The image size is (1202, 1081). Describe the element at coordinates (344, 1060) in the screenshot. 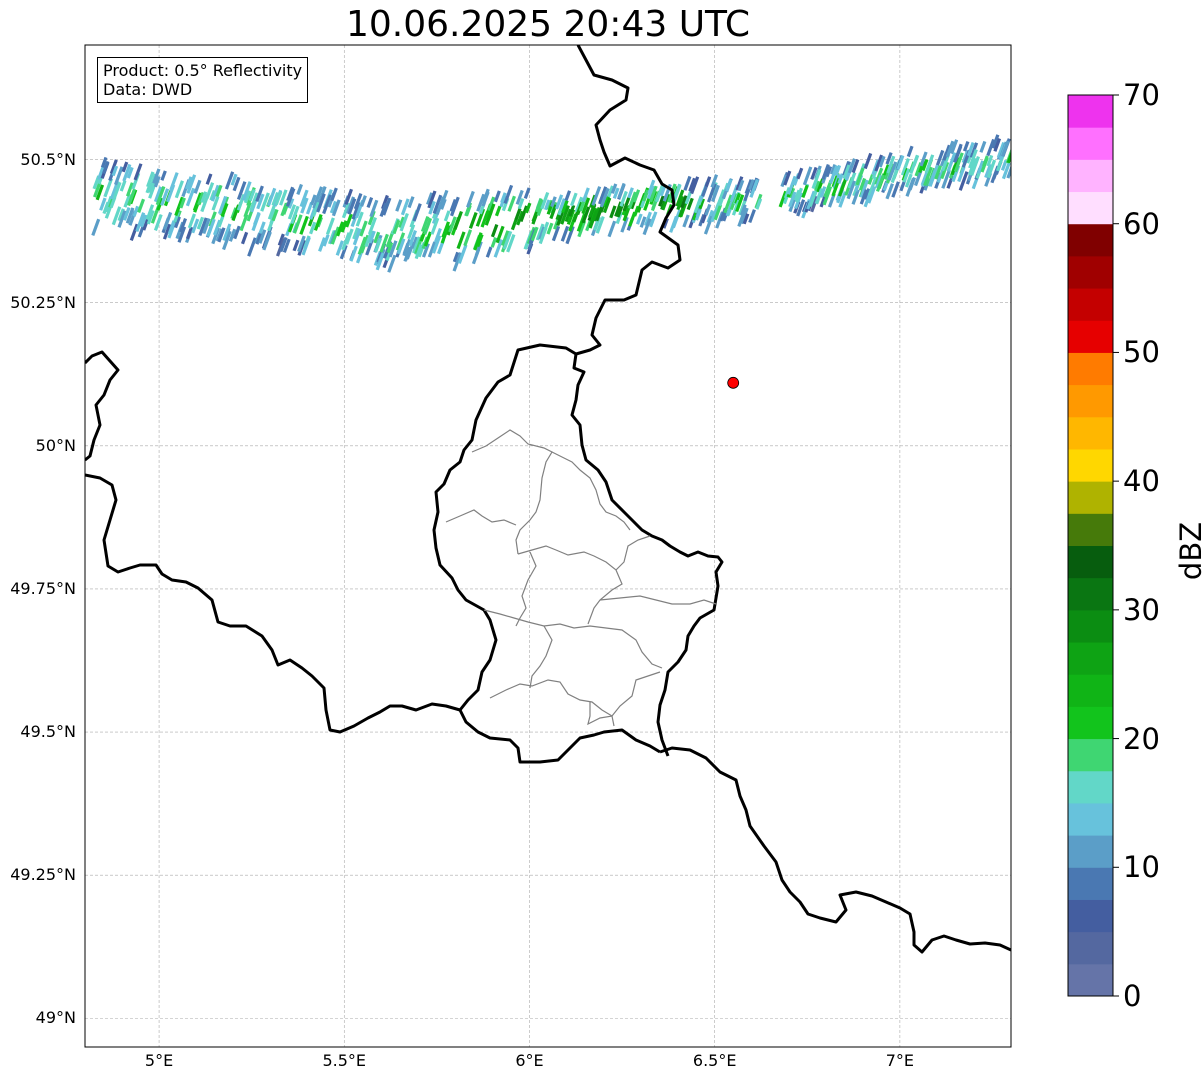

I see `lon-tick-label: 5.5°E` at that location.